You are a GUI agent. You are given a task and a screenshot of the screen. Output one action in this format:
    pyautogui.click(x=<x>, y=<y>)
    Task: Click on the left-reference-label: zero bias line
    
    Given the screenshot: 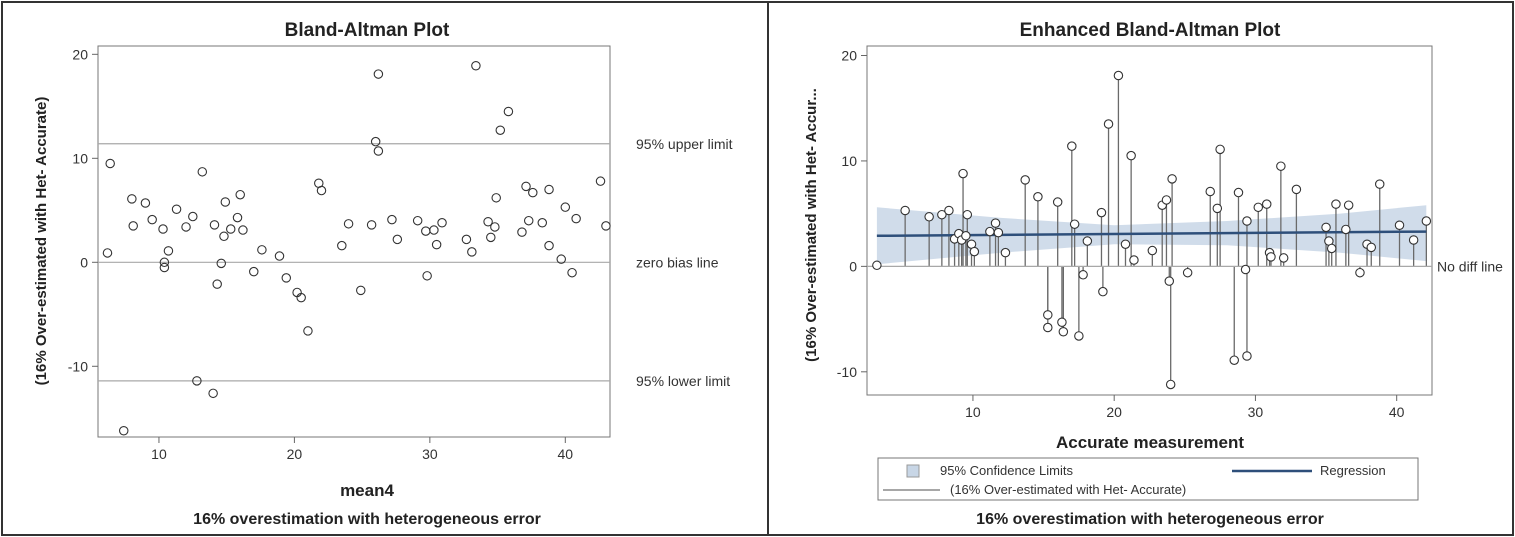 What is the action you would take?
    pyautogui.click(x=677, y=262)
    